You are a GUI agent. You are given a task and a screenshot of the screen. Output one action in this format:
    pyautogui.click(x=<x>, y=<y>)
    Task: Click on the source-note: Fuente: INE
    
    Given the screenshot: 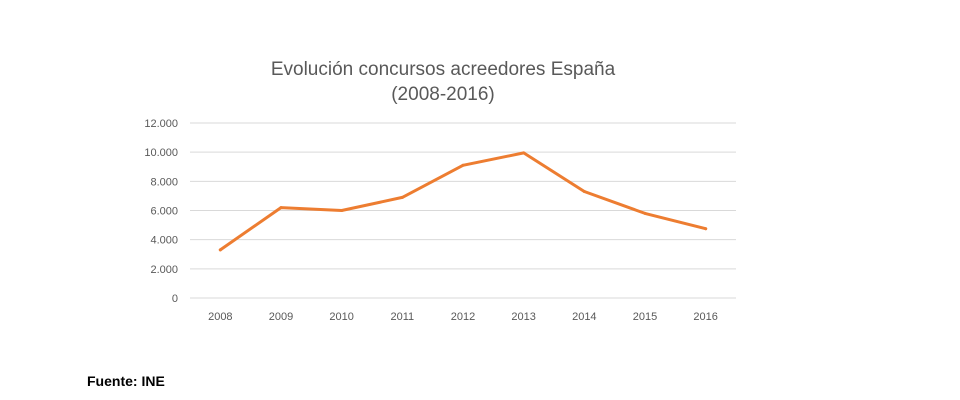 What is the action you would take?
    pyautogui.click(x=126, y=381)
    